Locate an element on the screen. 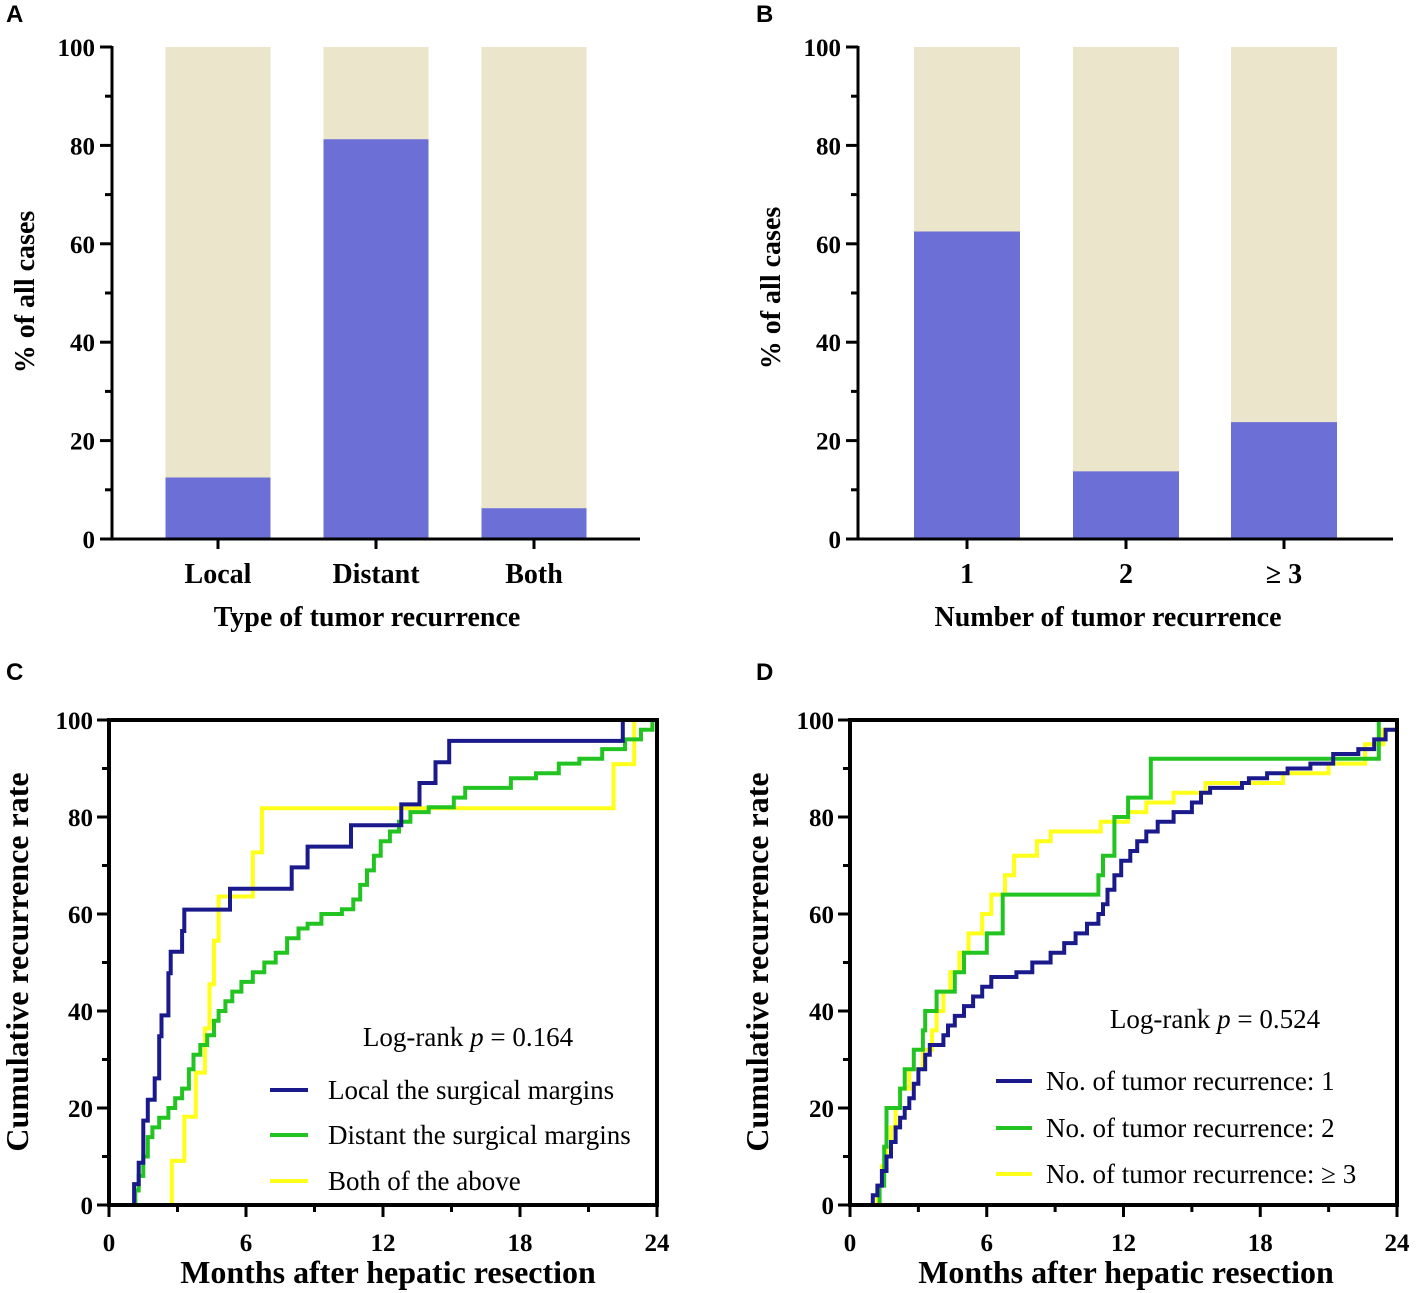 The image size is (1417, 1293). panel-b-category-label: 1 is located at coordinates (967, 574).